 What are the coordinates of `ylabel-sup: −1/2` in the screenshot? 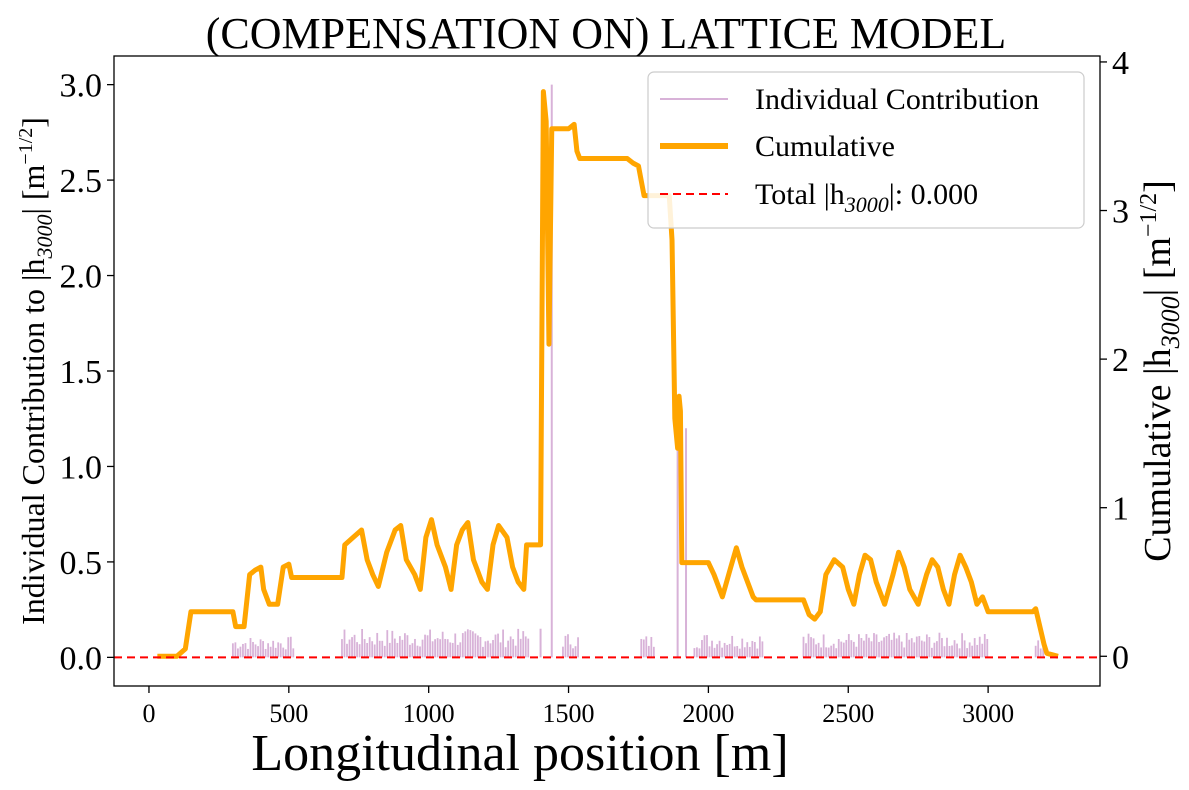 It's located at (26, 146).